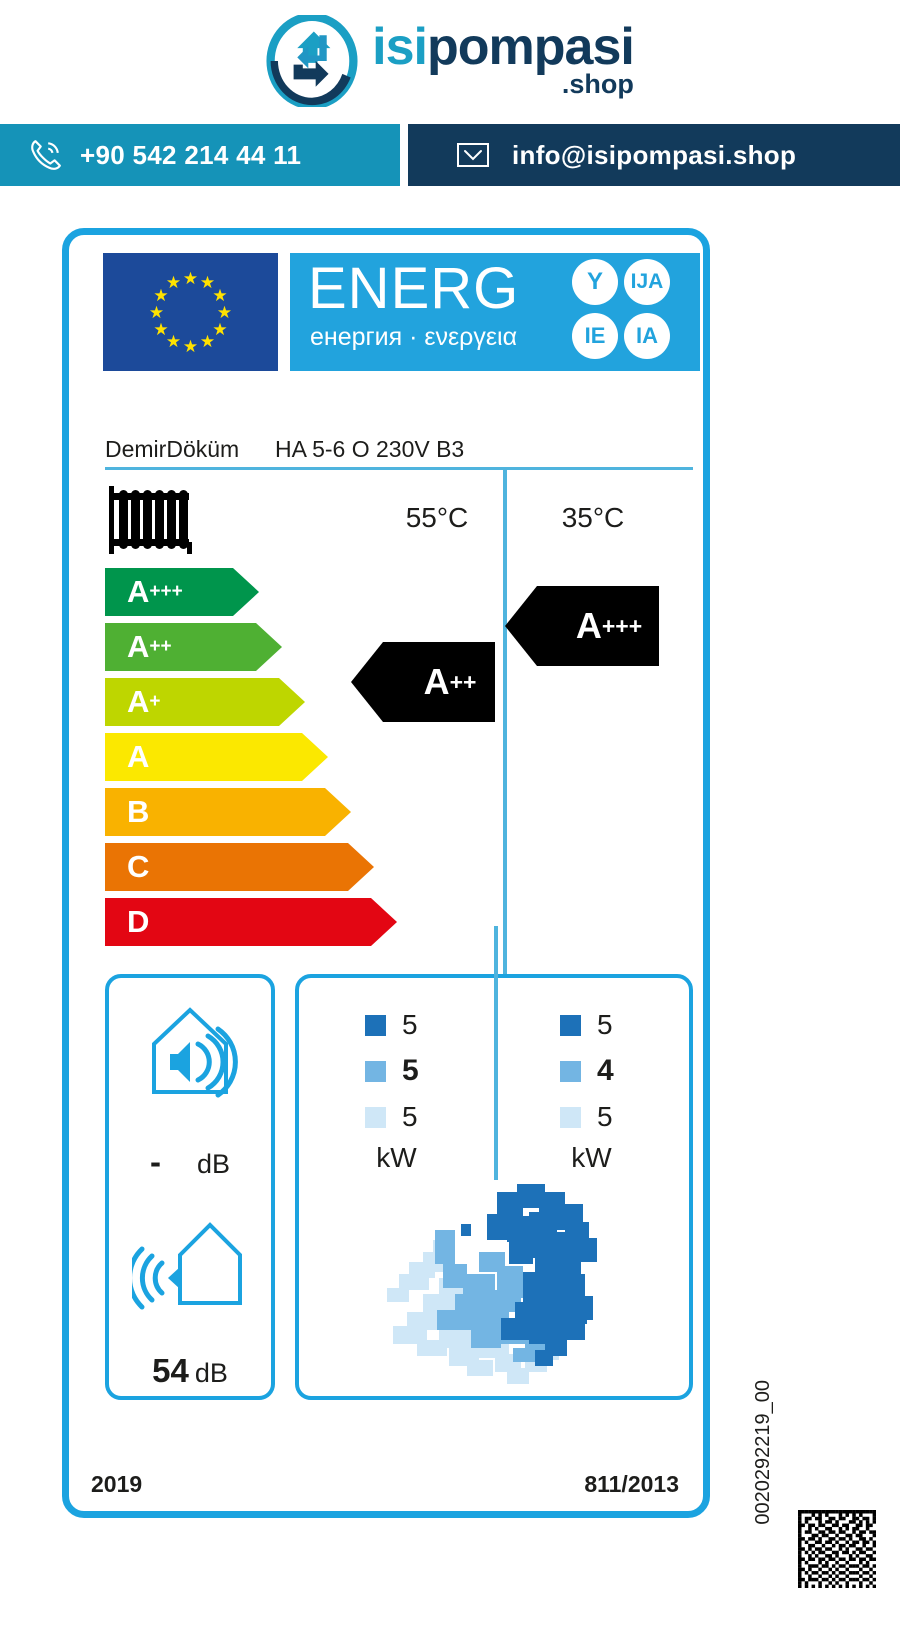 The height and width of the screenshot is (1628, 900). Describe the element at coordinates (187, 1266) in the screenshot. I see `outdoor-sound-power-icon` at that location.